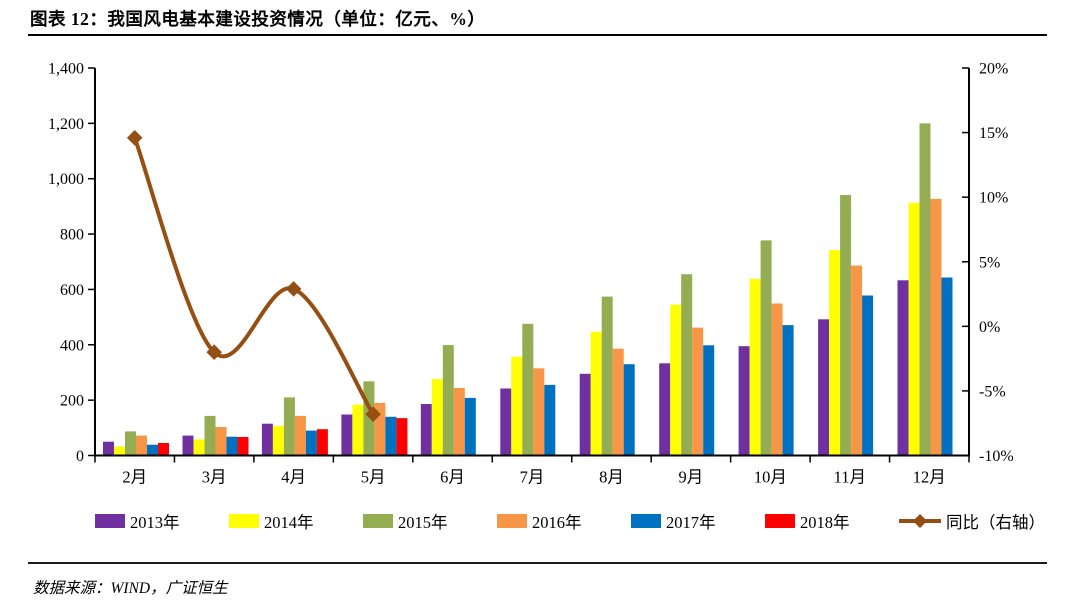  Describe the element at coordinates (989, 262) in the screenshot. I see `right-axis-tick-label: 5%` at that location.